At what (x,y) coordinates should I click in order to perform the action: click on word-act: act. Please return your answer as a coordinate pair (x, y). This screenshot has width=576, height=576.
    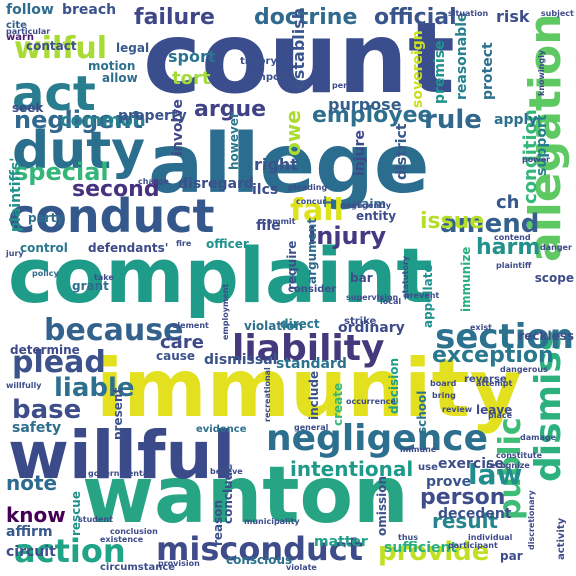
    Looking at the image, I should click on (54, 94).